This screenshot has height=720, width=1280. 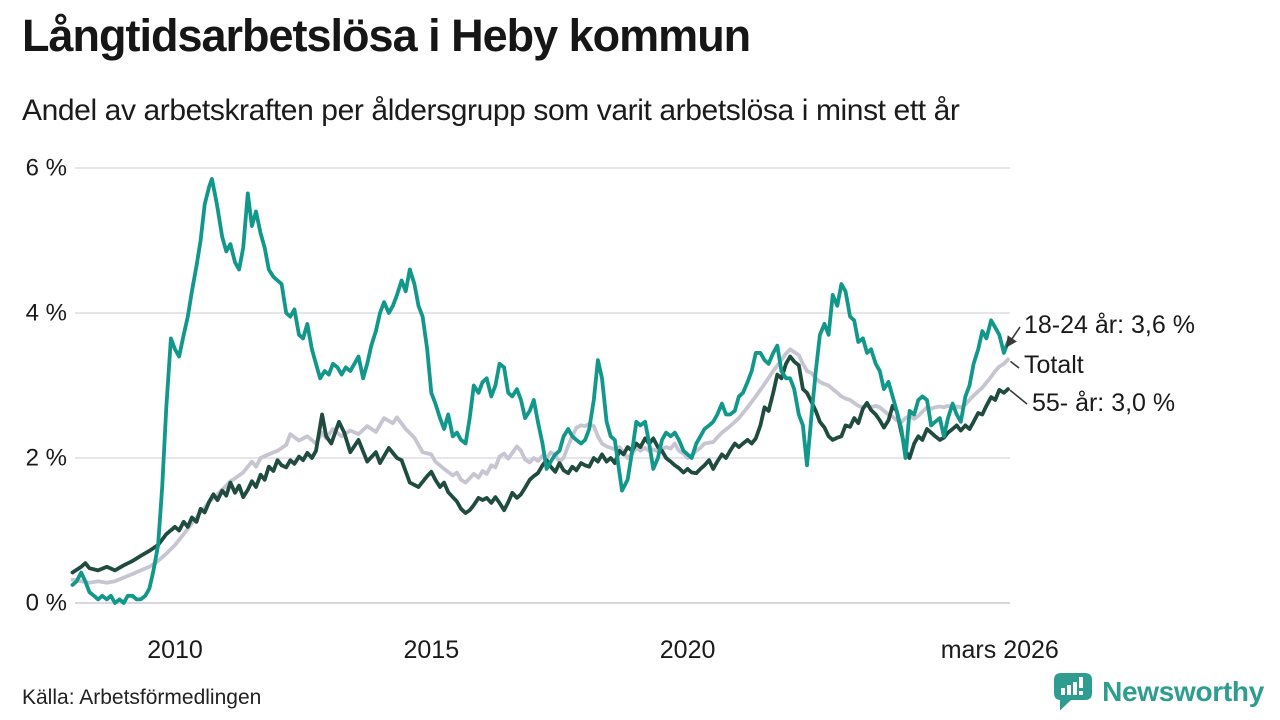 What do you see at coordinates (142, 697) in the screenshot?
I see `source-note: Källa: Arbetsförmedlingen` at bounding box center [142, 697].